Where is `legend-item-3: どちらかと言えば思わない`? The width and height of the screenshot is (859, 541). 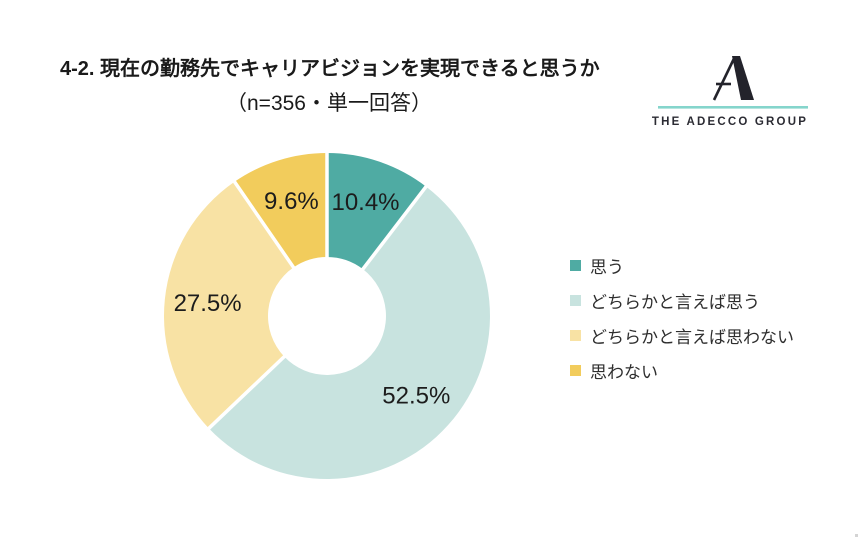
legend-item-3: どちらかと言えば思わない is located at coordinates (682, 335).